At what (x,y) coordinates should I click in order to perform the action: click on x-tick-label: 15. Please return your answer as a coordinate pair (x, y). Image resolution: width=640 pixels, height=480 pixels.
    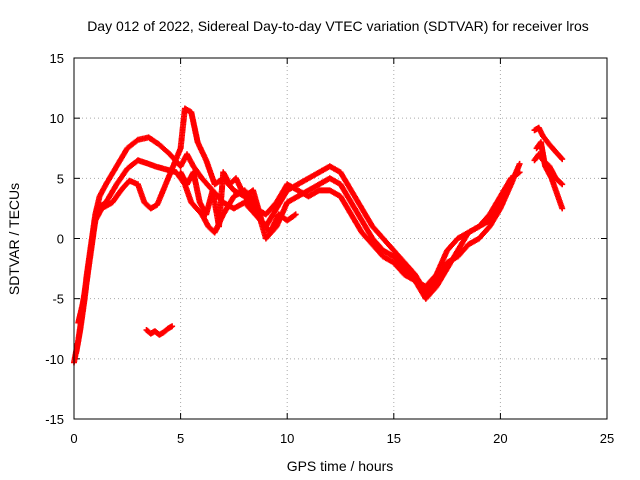
    Looking at the image, I should click on (394, 438).